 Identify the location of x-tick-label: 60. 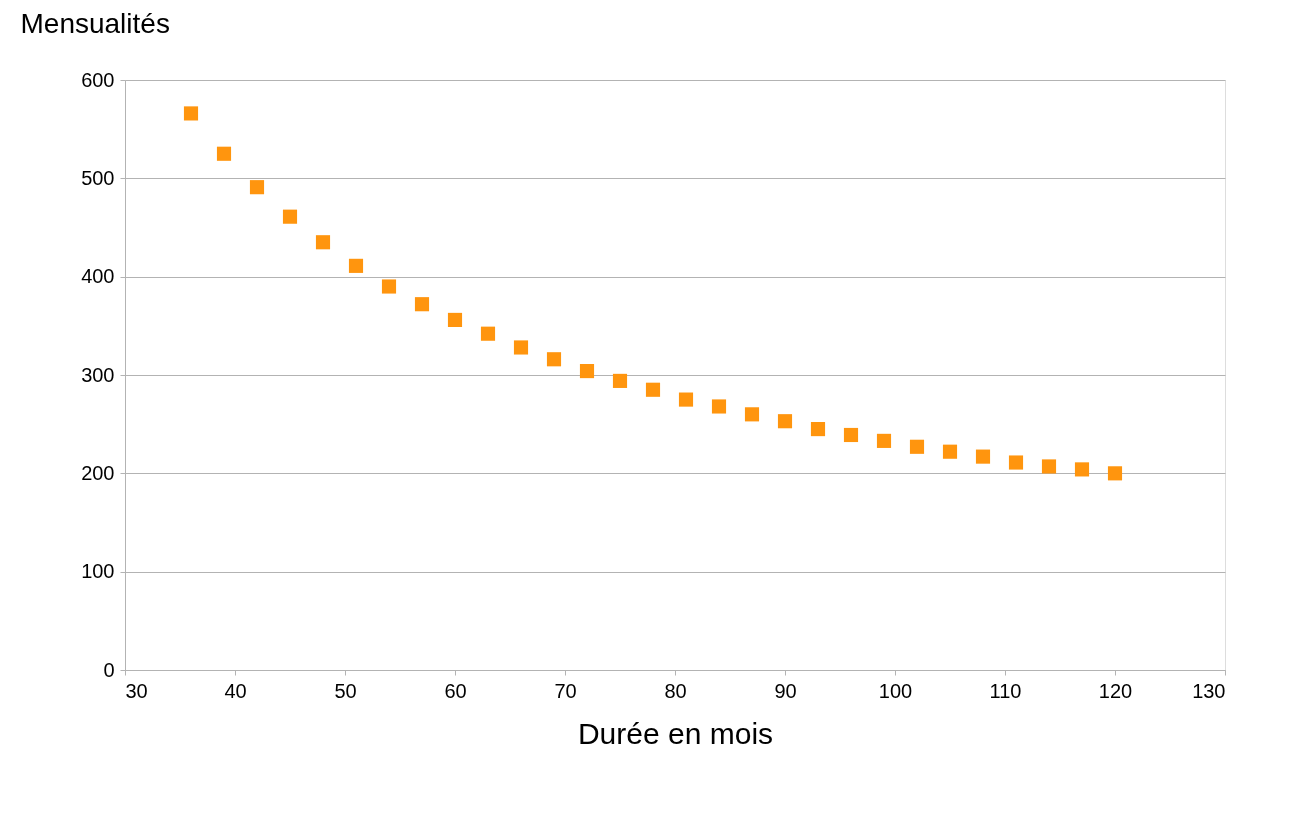
(455, 690).